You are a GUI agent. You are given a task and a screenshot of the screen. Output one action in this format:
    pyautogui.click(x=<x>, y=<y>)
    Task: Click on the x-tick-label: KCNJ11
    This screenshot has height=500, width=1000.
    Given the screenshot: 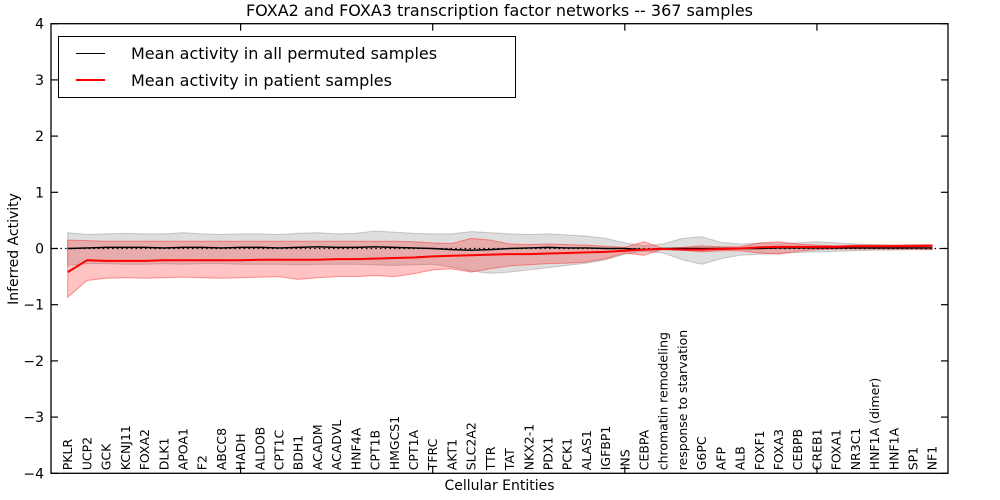 What is the action you would take?
    pyautogui.click(x=125, y=447)
    